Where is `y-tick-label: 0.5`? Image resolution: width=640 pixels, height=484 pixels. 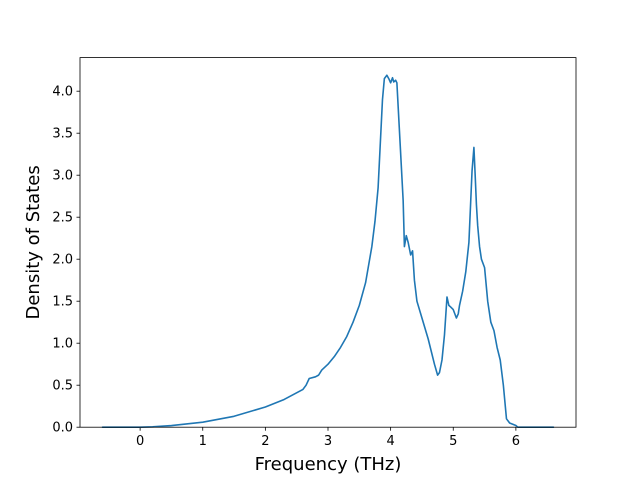
y-tick-label: 0.5 is located at coordinates (62, 386).